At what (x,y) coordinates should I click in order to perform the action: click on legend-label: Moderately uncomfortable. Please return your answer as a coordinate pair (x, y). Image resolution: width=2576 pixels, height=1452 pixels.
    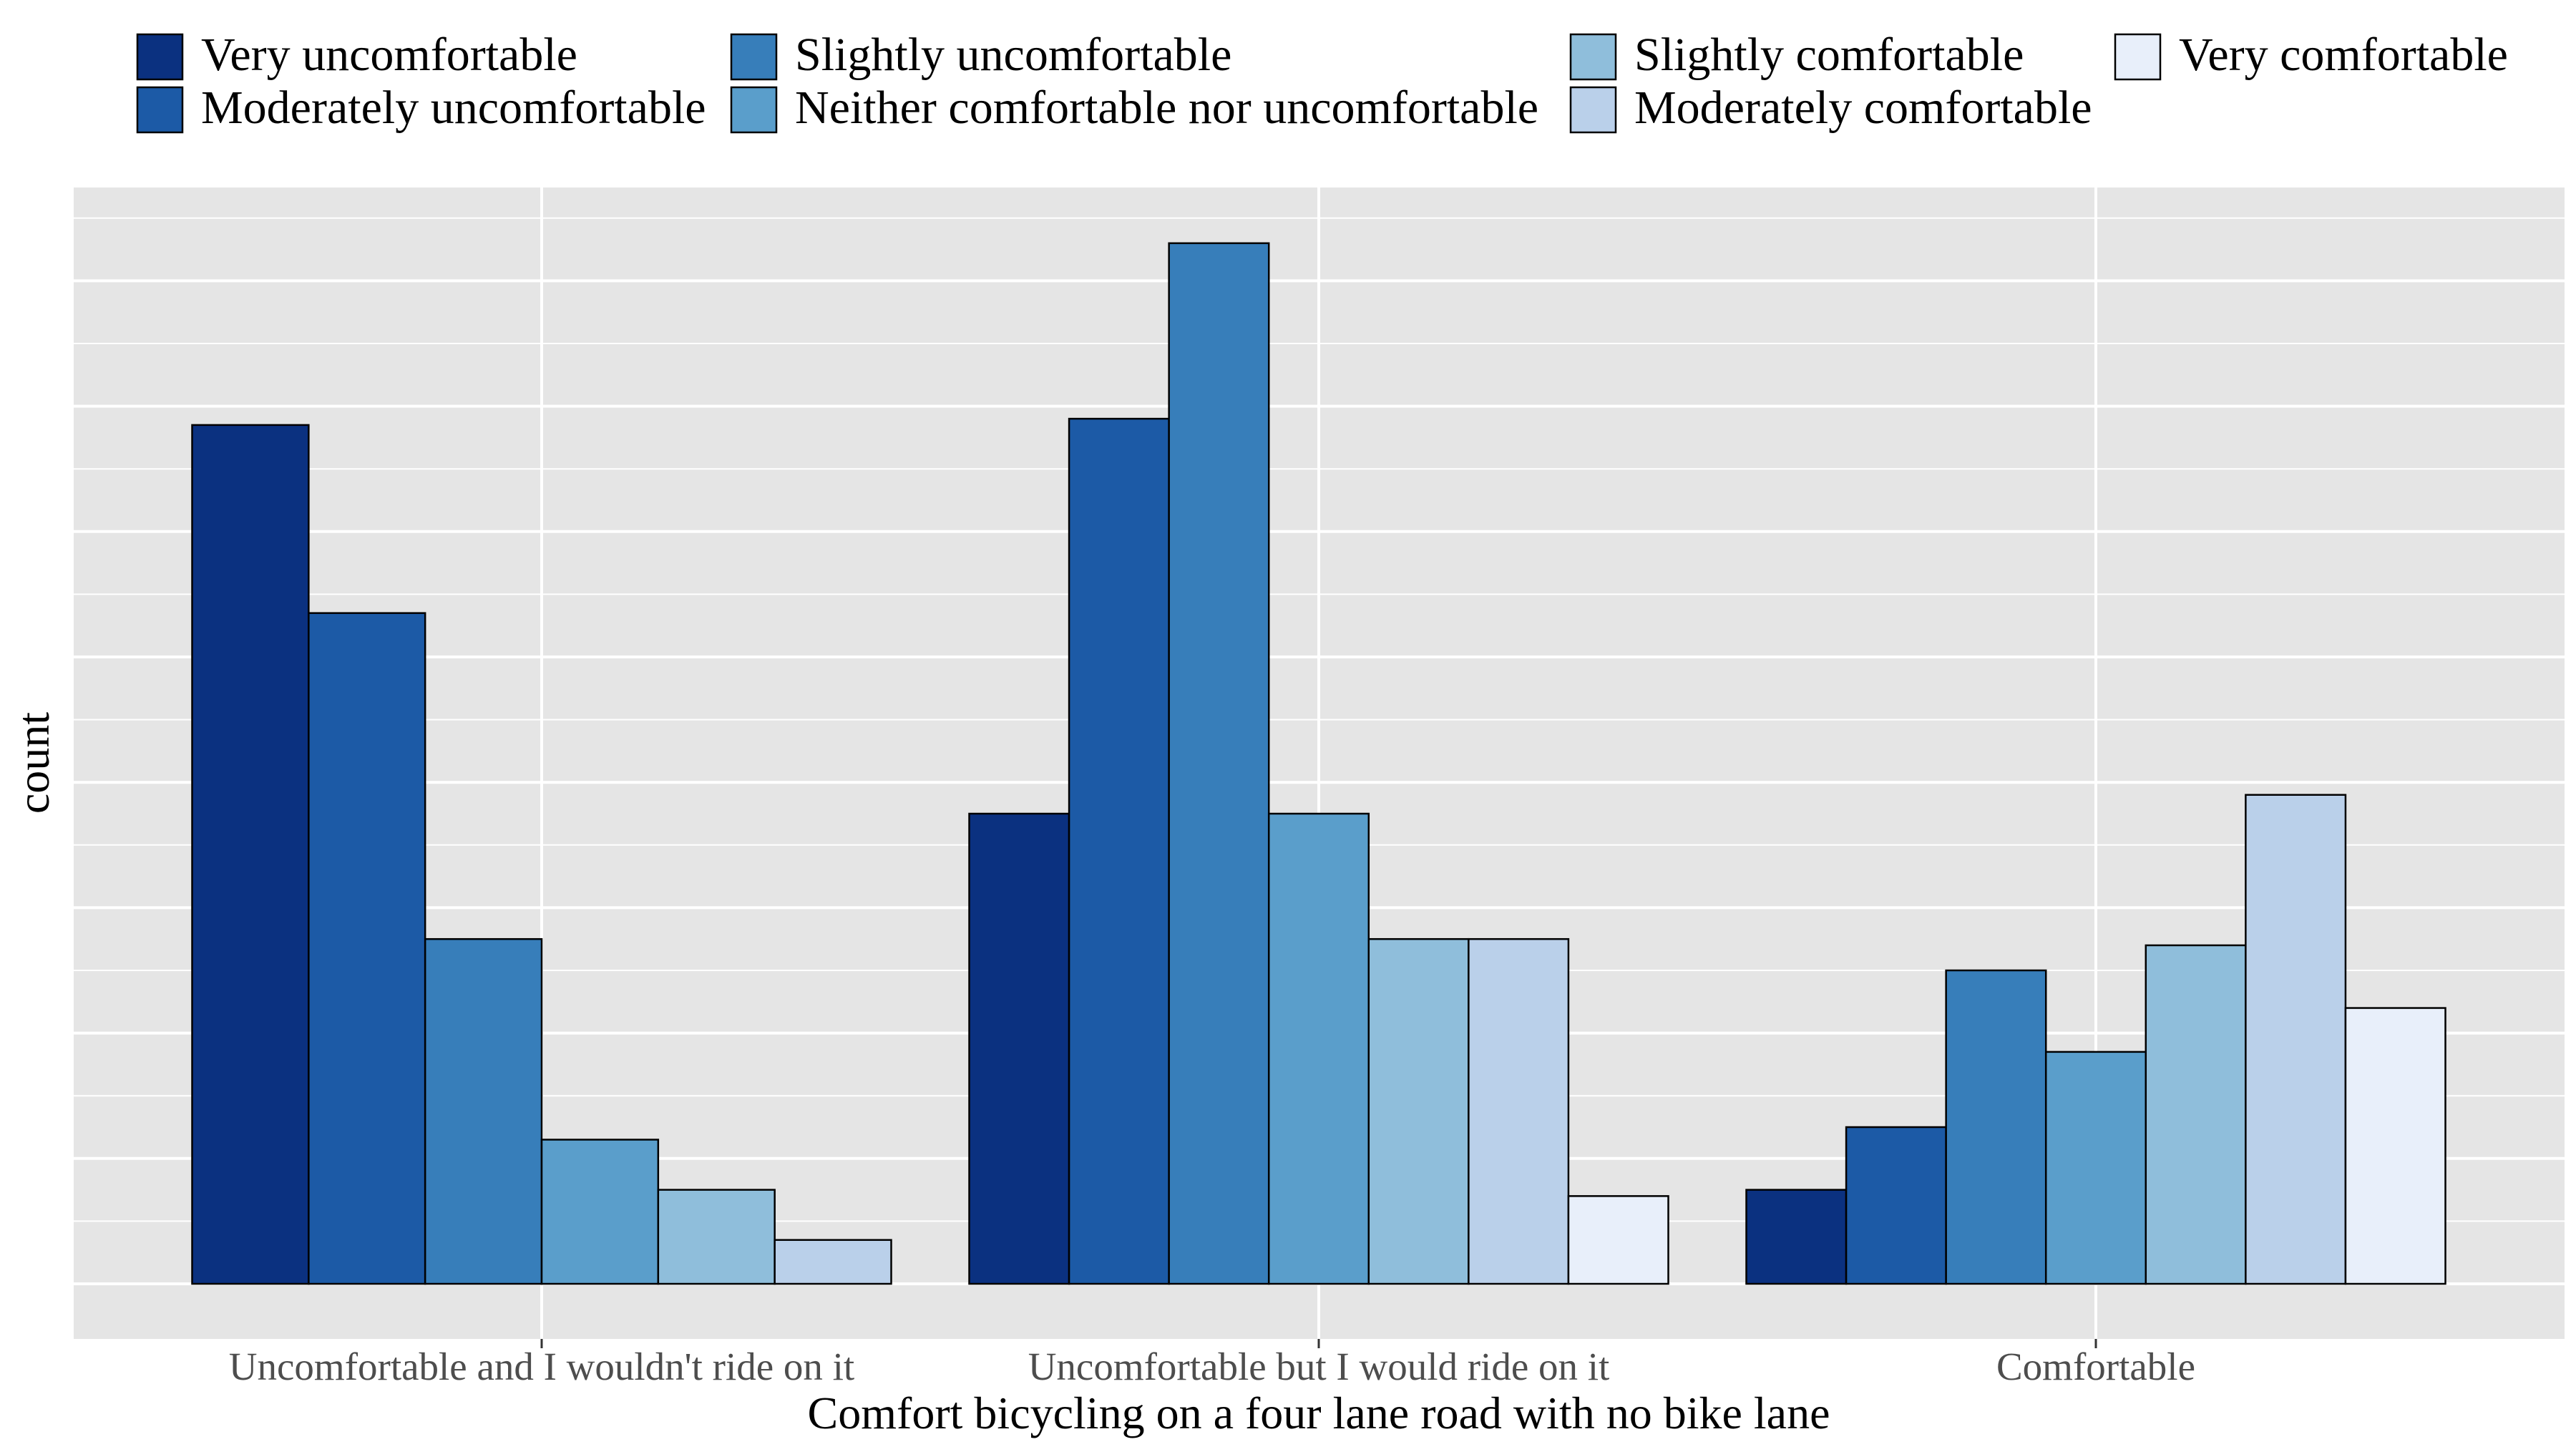
    Looking at the image, I should click on (453, 108).